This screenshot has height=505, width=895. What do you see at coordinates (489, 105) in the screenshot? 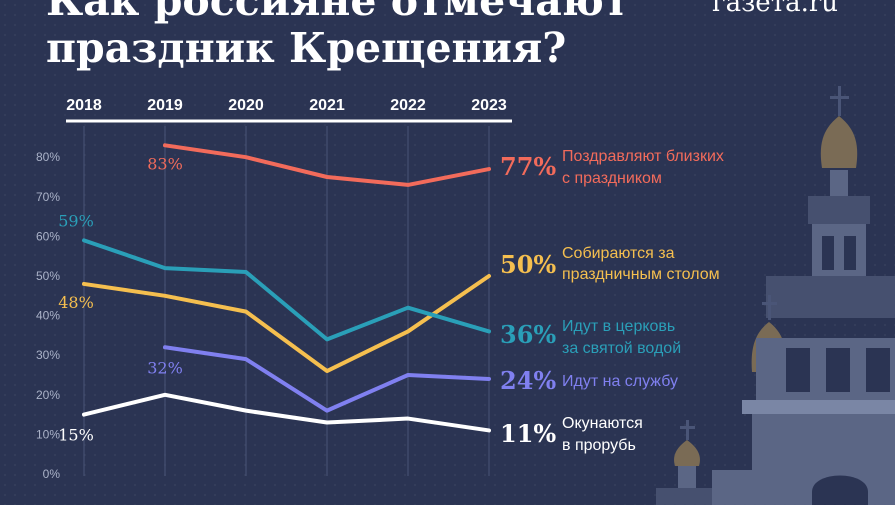
I see `x-tick-label-2023: 2023` at bounding box center [489, 105].